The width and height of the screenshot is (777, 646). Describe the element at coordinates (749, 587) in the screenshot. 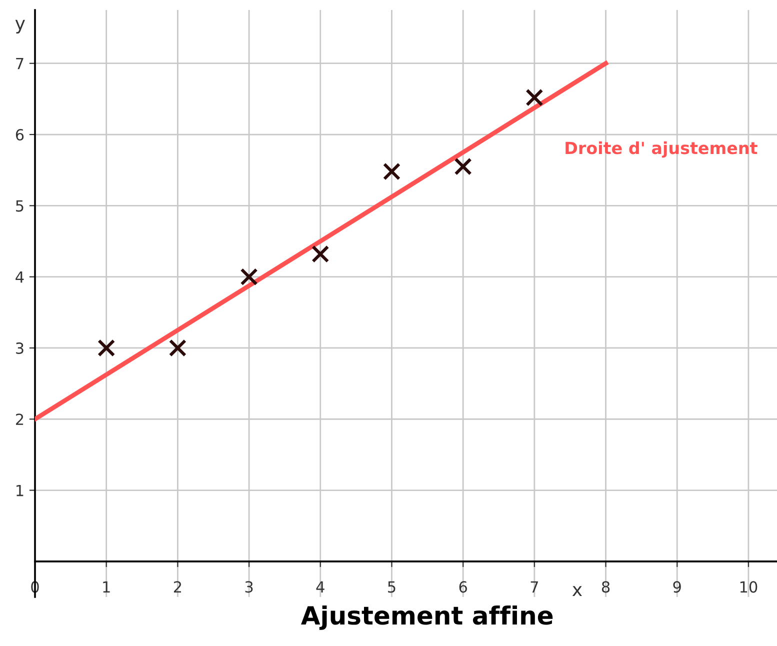

I see `x-tick-label: 10` at that location.